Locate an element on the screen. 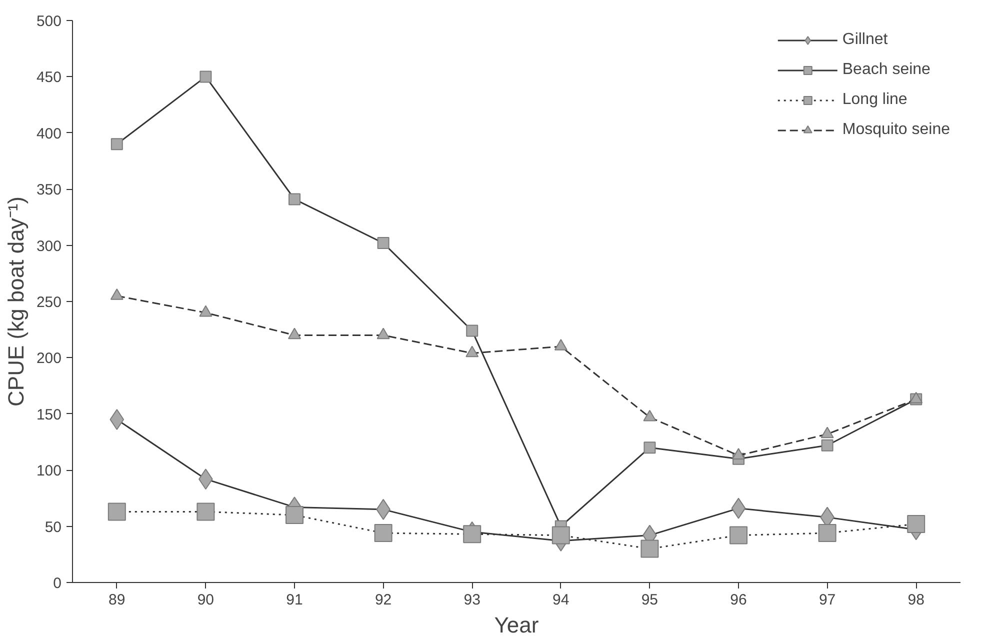 This screenshot has width=993, height=644. y-tick-label: 350 is located at coordinates (49, 190).